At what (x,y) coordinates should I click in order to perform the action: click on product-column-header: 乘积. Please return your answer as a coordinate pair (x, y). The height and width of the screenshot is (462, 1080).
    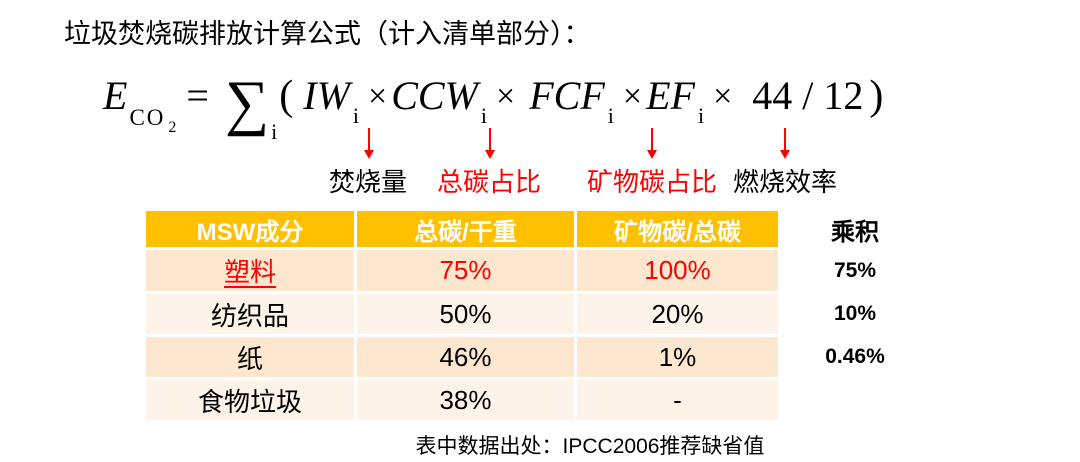
    Looking at the image, I should click on (855, 232).